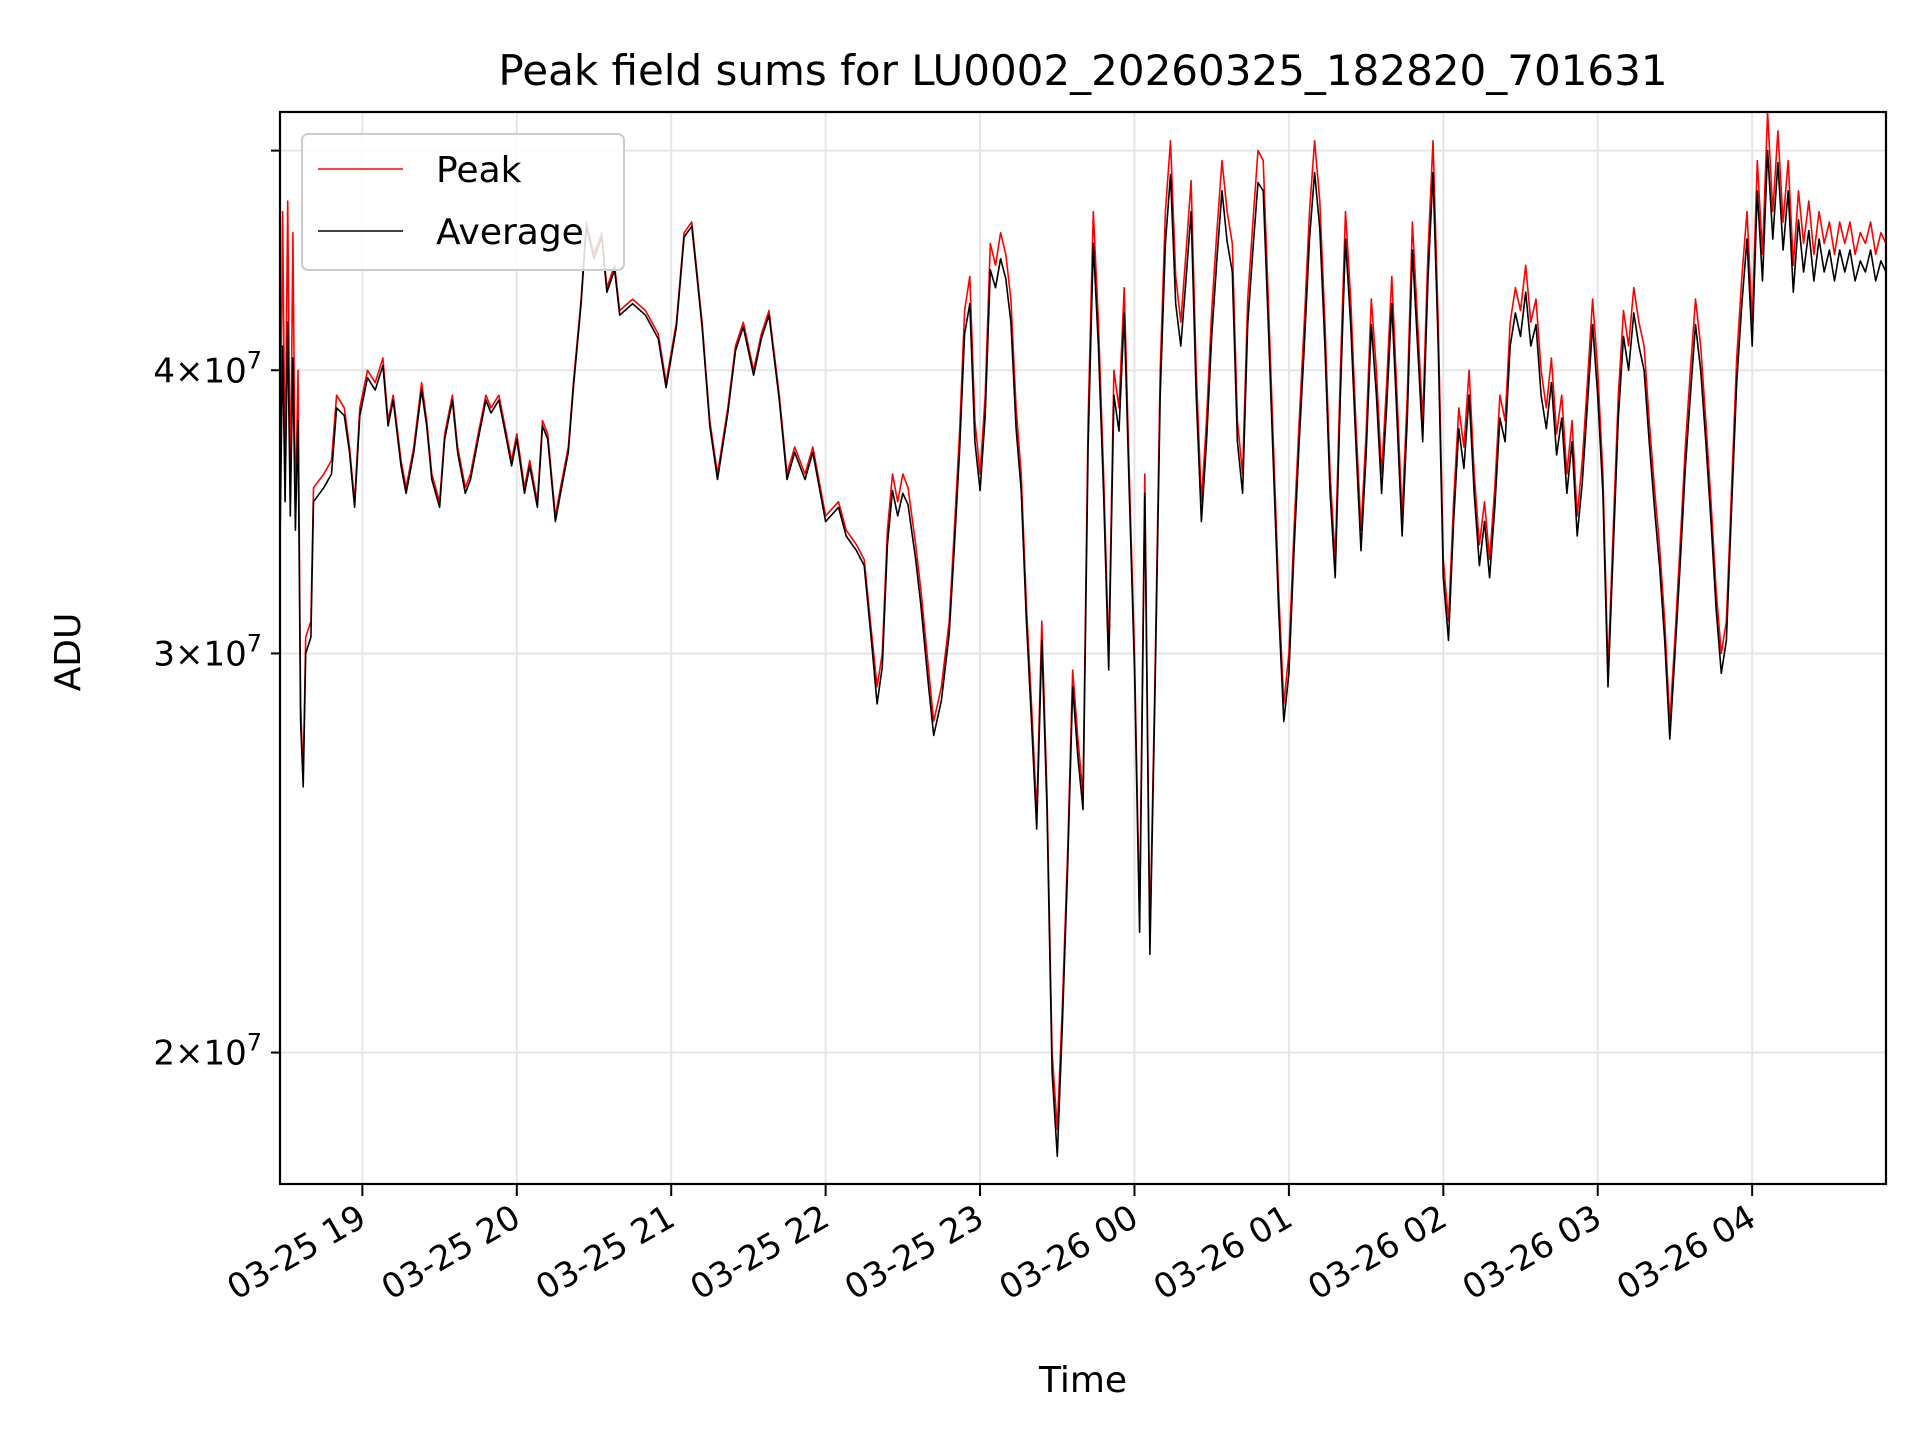 The image size is (1920, 1445). Describe the element at coordinates (207, 1051) in the screenshot. I see `y-tick-label: 2×107` at that location.